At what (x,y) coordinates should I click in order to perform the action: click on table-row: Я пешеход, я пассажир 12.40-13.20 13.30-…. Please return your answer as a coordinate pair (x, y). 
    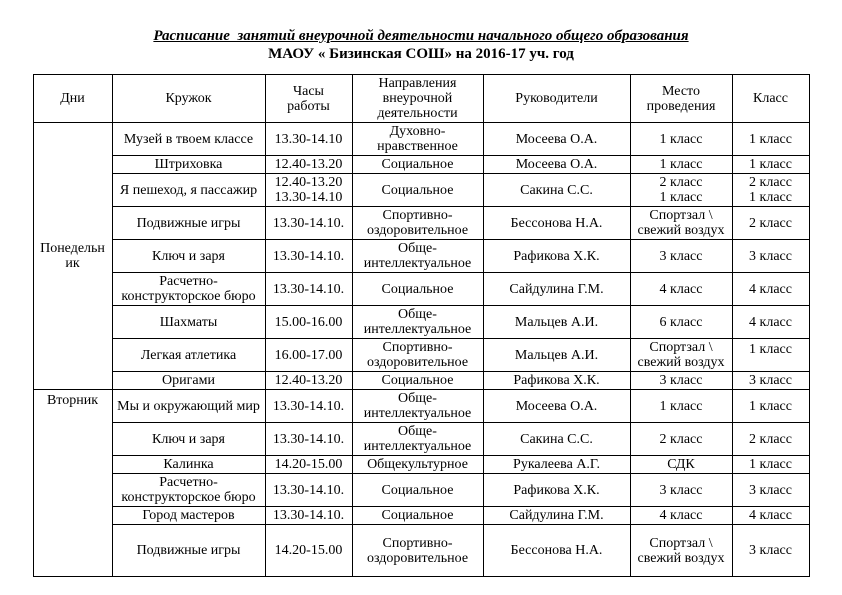
    Looking at the image, I should click on (421, 190).